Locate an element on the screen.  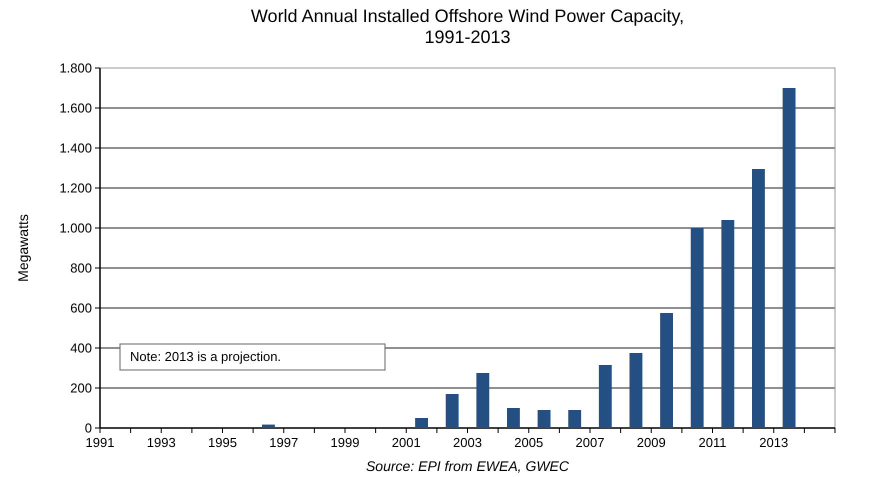
x-tick-label: 1991 is located at coordinates (100, 442).